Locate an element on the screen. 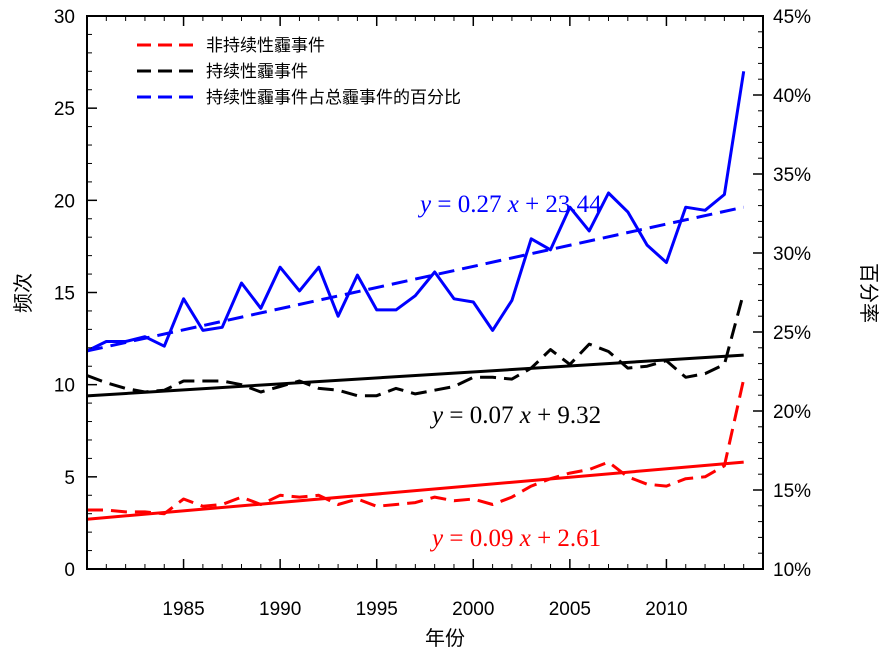 The width and height of the screenshot is (884, 658). y-tick-label: 25 is located at coordinates (64, 109).